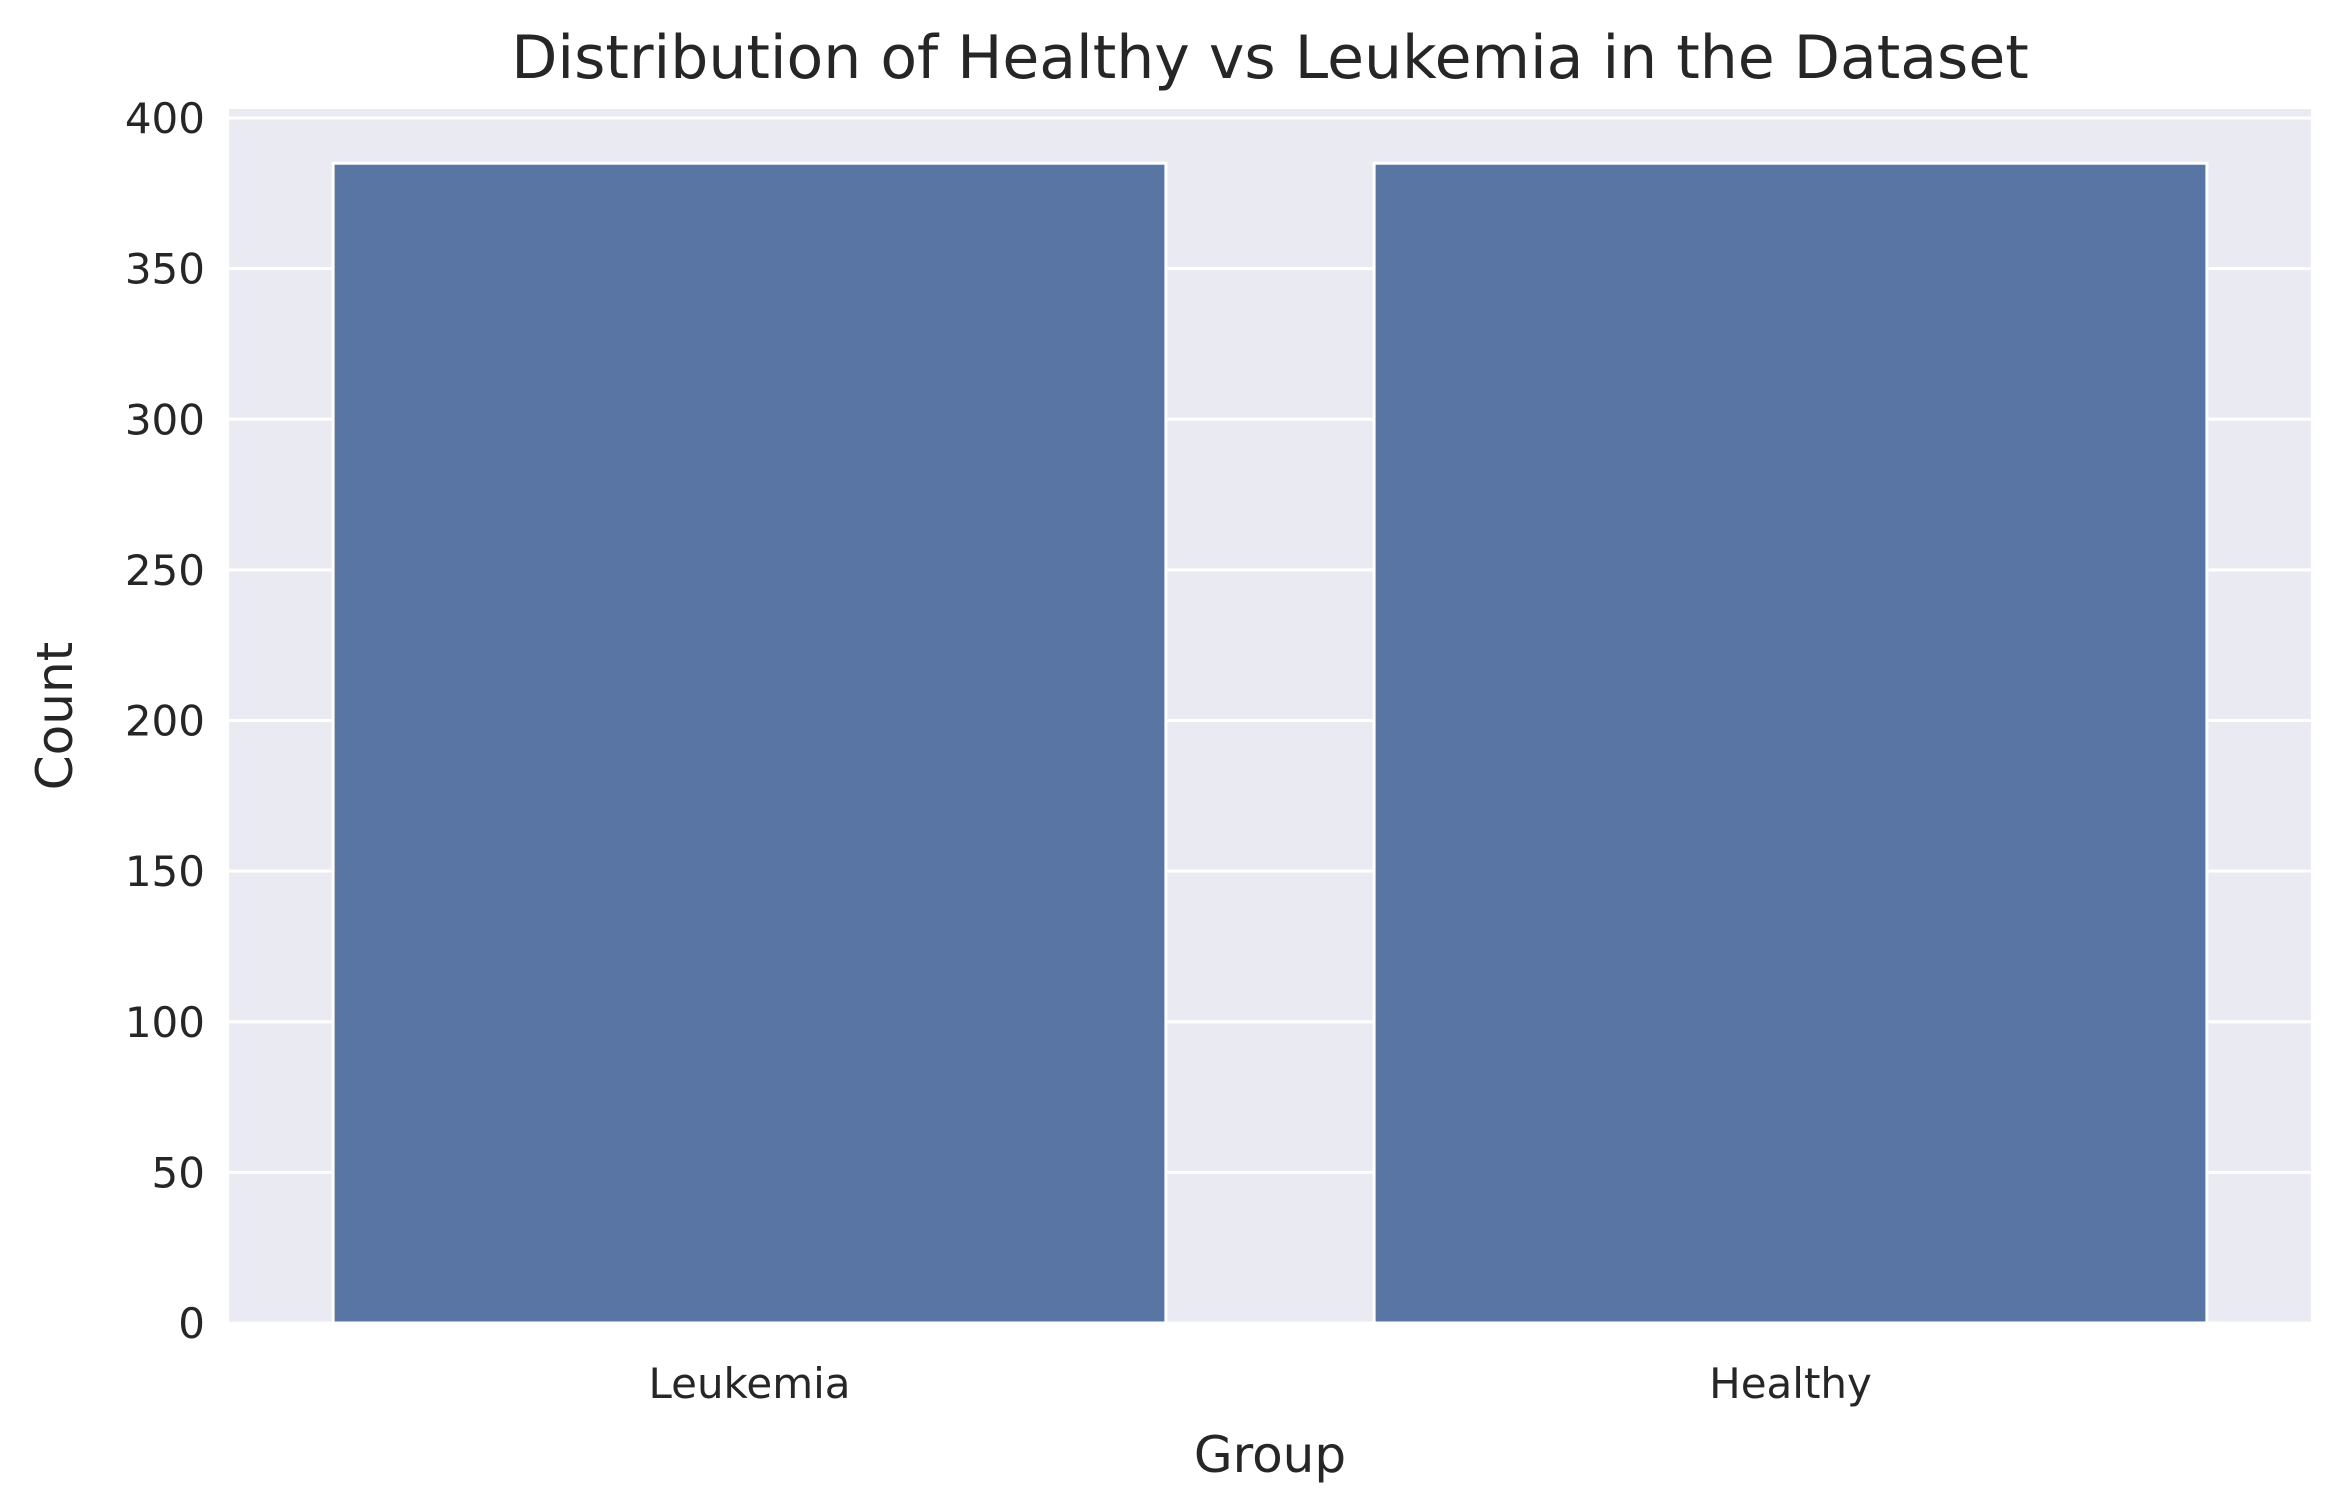  I want to click on y-tick-label: 50, so click(178, 1172).